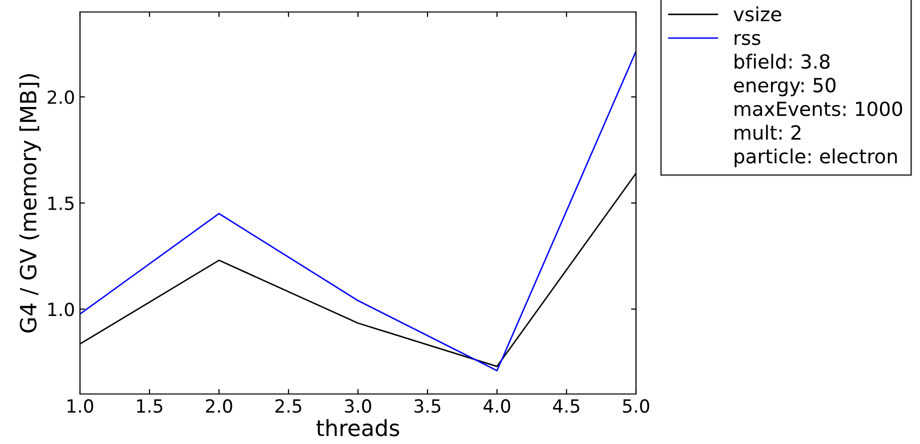 This screenshot has width=920, height=444. What do you see at coordinates (636, 406) in the screenshot?
I see `x-tick-label: 5.0` at bounding box center [636, 406].